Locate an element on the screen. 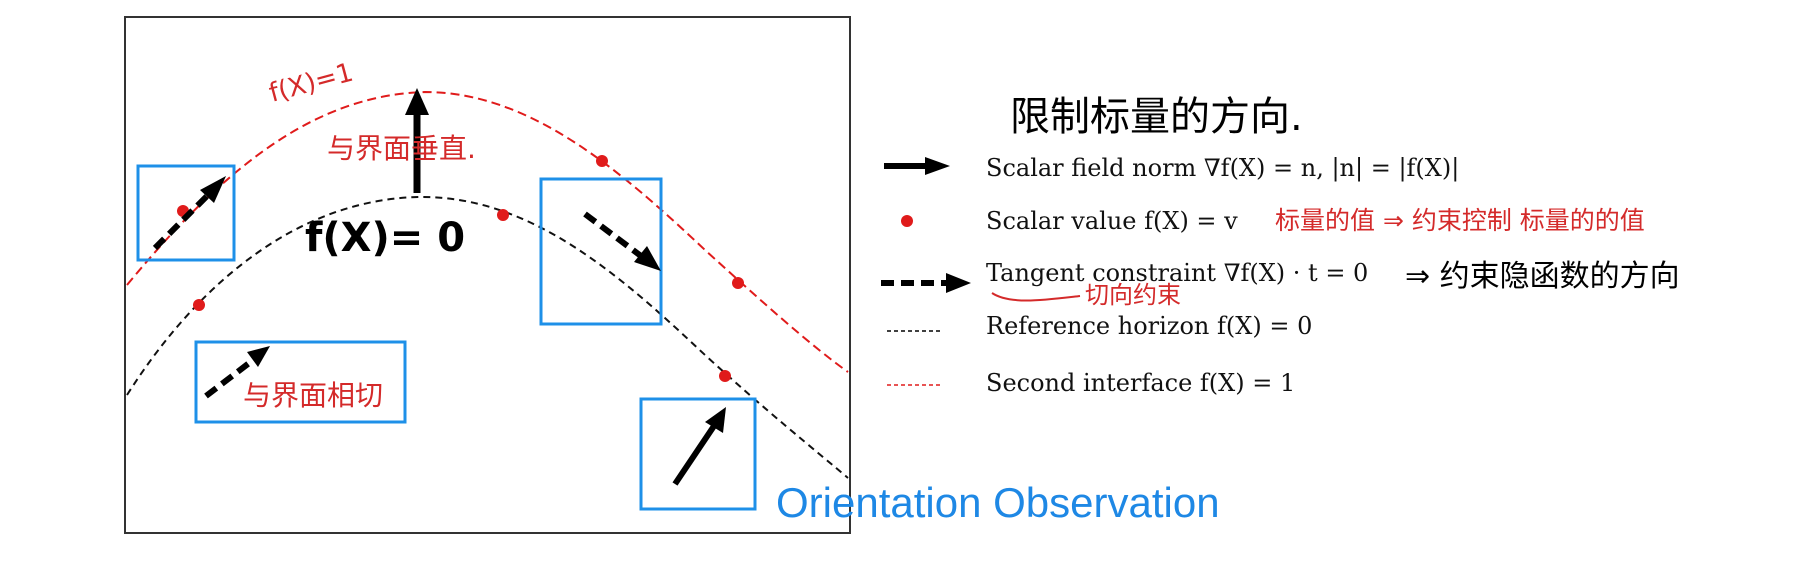 The width and height of the screenshot is (1797, 562). scalar-value-note: 标量的值 ⇒ 约束控制 标量的的值 is located at coordinates (1460, 220).